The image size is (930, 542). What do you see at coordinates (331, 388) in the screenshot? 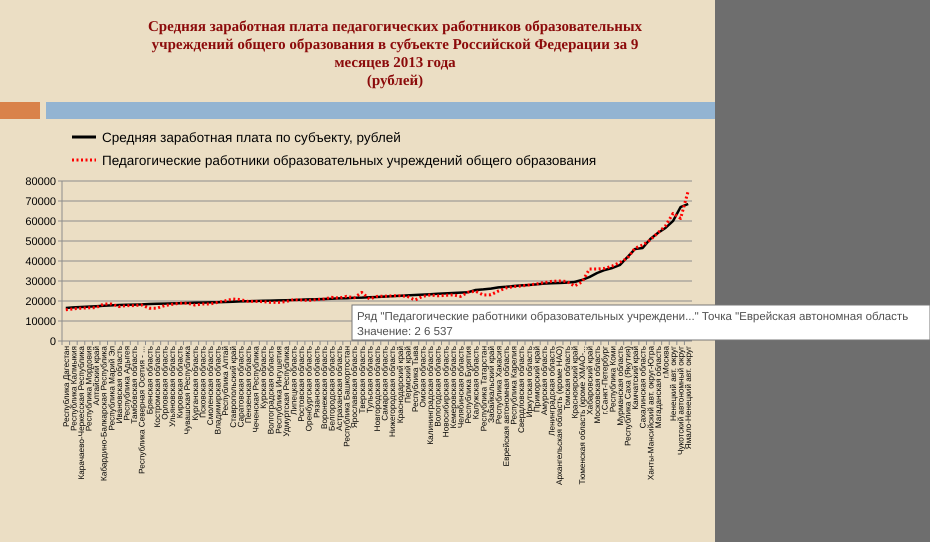
I see `x-tick-label: Белгородская область` at bounding box center [331, 388].